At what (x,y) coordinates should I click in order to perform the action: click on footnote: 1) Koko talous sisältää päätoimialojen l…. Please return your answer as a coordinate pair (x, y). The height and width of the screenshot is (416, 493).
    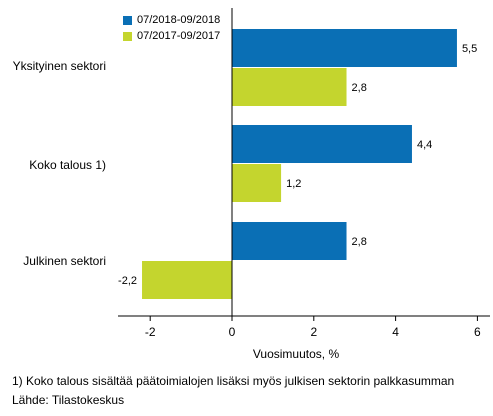
    Looking at the image, I should click on (233, 381).